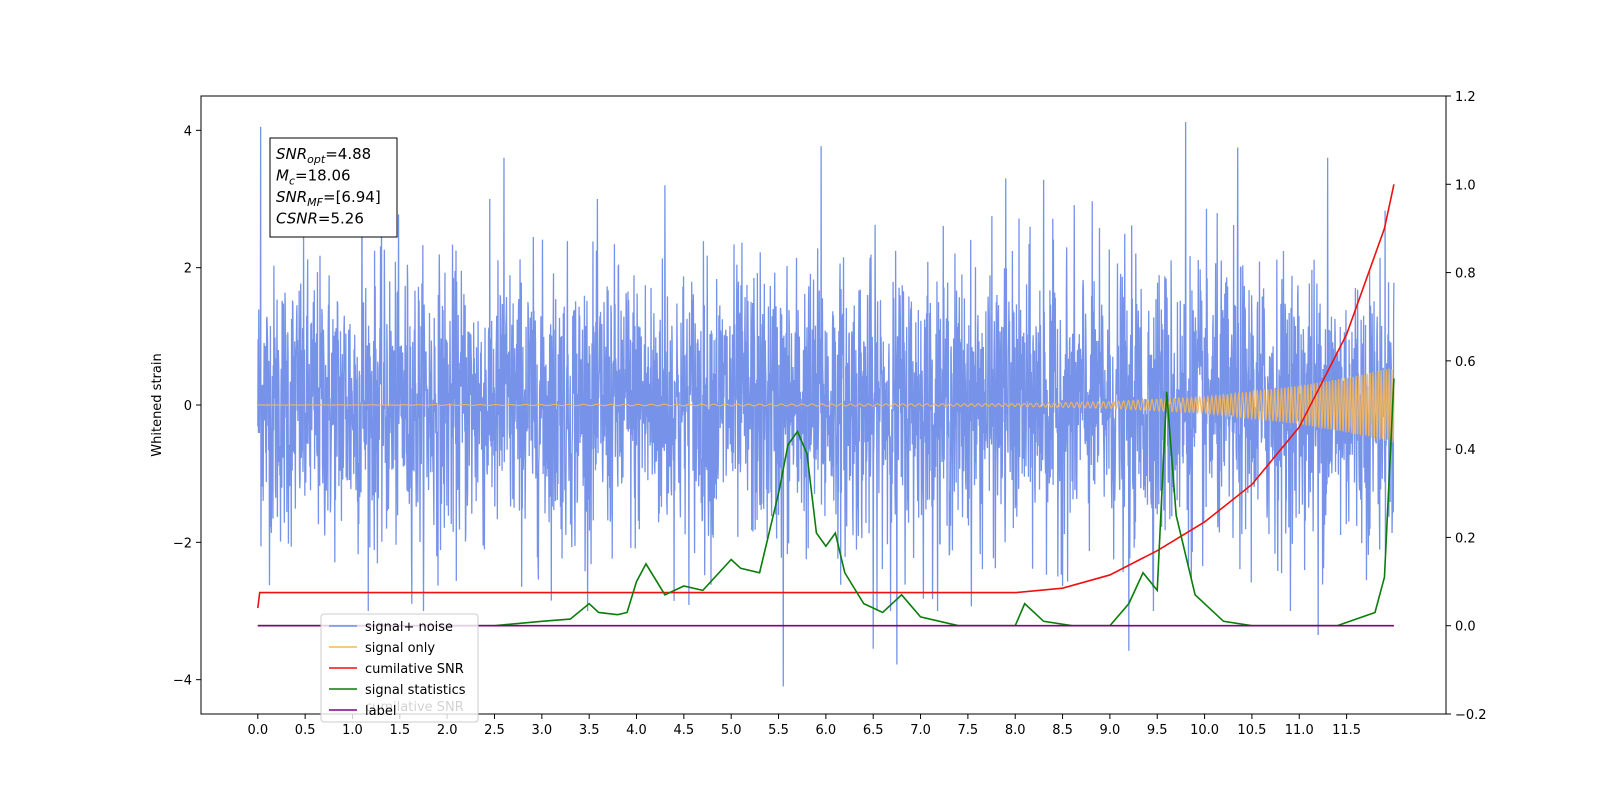 The width and height of the screenshot is (1600, 800). I want to click on x-tick-label: 5.0, so click(731, 730).